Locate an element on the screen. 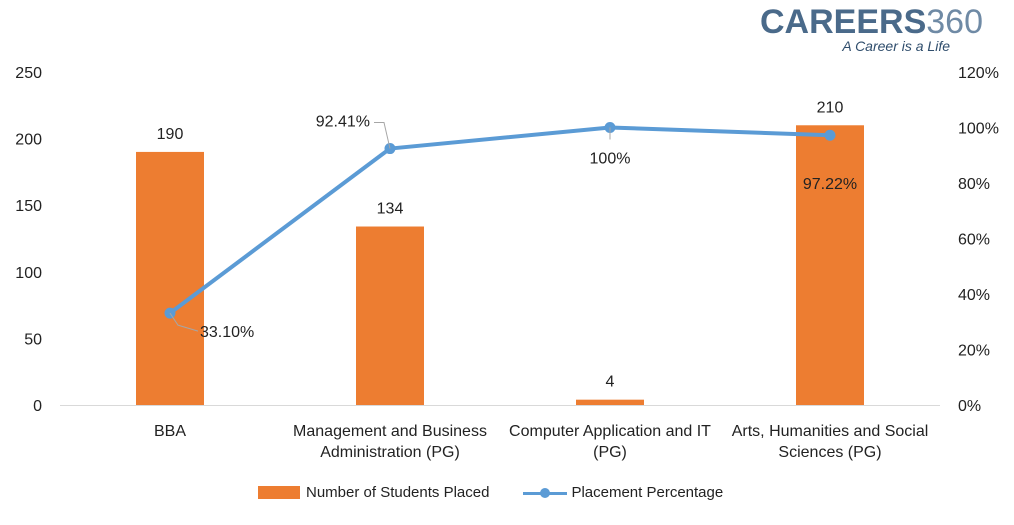 This screenshot has width=1014, height=525. logo-wordmark: CAREERS360 is located at coordinates (871, 22).